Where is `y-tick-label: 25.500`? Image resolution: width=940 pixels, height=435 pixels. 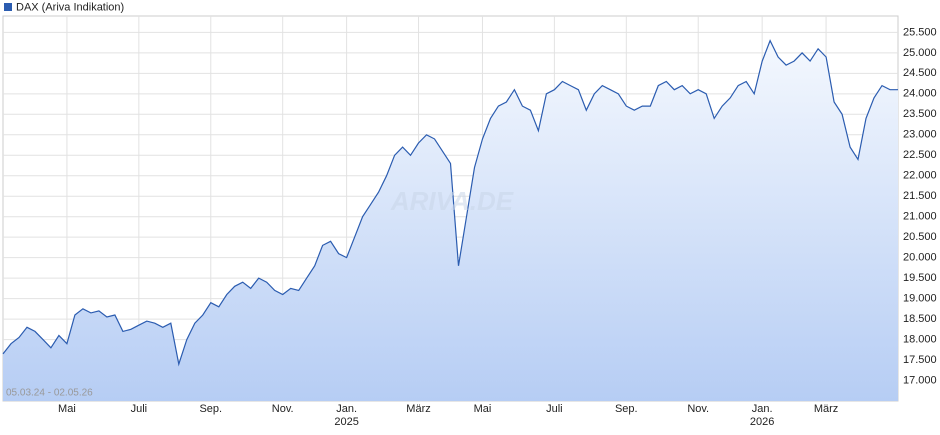 y-tick-label: 25.500 is located at coordinates (920, 32).